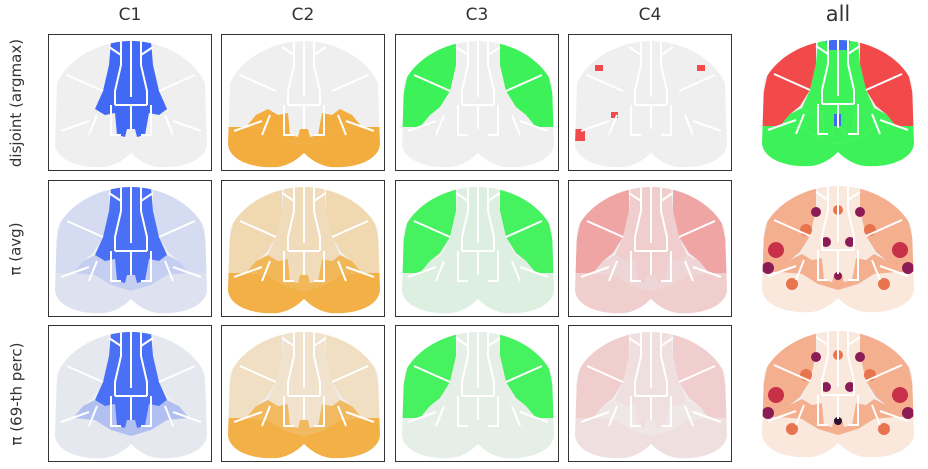  Describe the element at coordinates (16, 393) in the screenshot. I see `row-label-text: π (69-th perc)` at that location.